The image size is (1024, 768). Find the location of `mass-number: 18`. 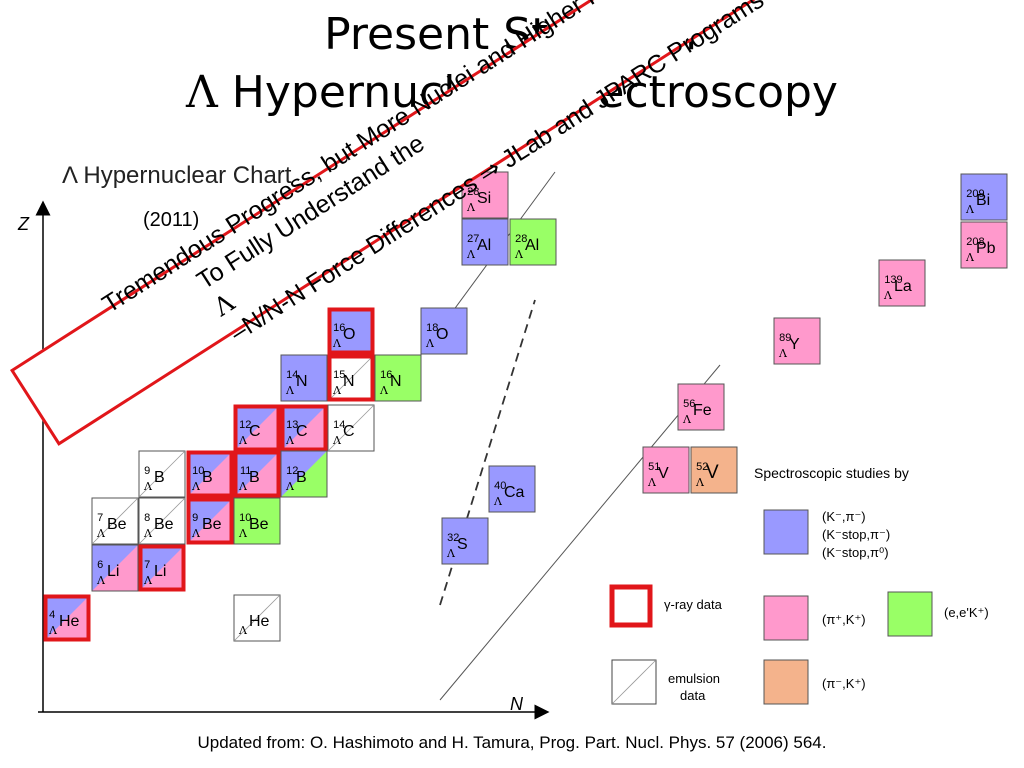

mass-number: 18 is located at coordinates (432, 328).